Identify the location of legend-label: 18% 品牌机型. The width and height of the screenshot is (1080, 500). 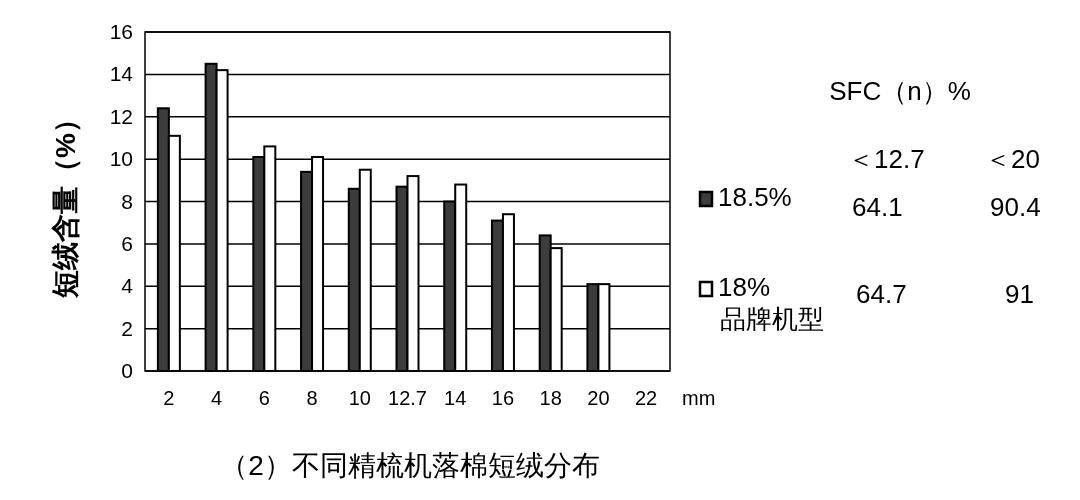
(771, 303).